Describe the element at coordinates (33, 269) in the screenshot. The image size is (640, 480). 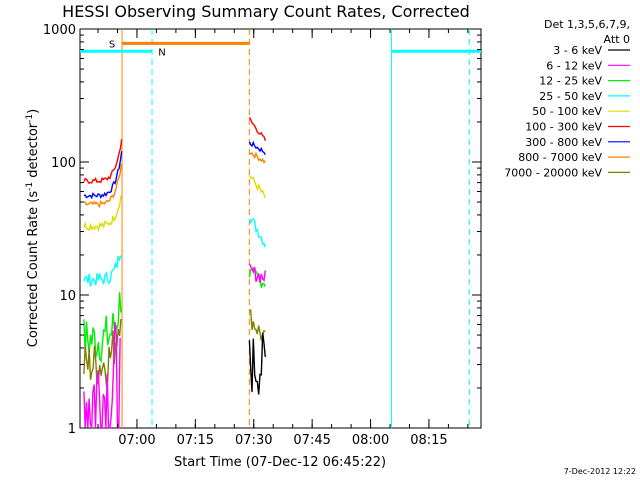
I see `y-axis-label-part1: Corrected Count Rate (s` at that location.